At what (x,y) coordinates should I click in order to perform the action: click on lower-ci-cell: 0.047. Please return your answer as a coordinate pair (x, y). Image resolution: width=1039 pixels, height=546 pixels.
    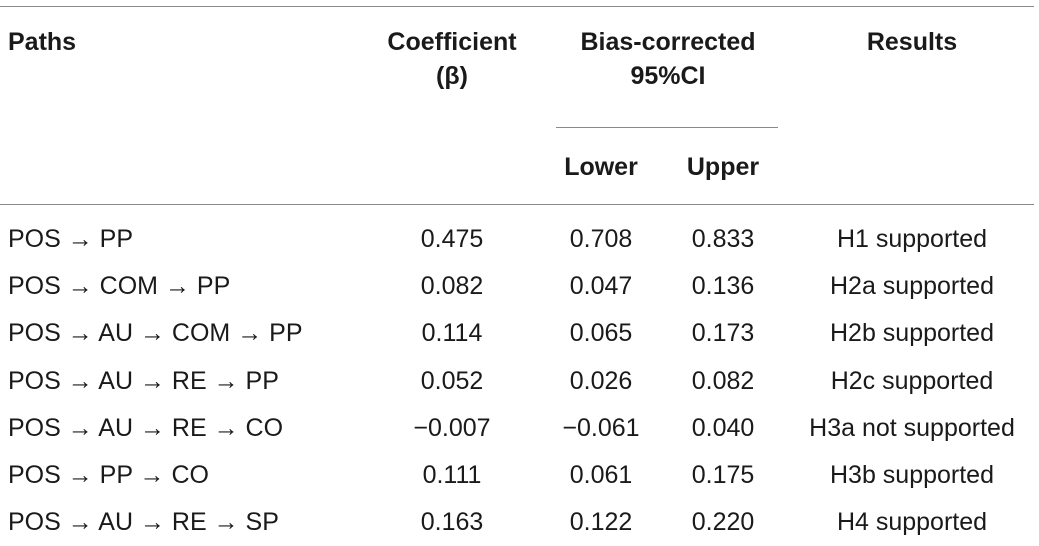
    Looking at the image, I should click on (601, 286).